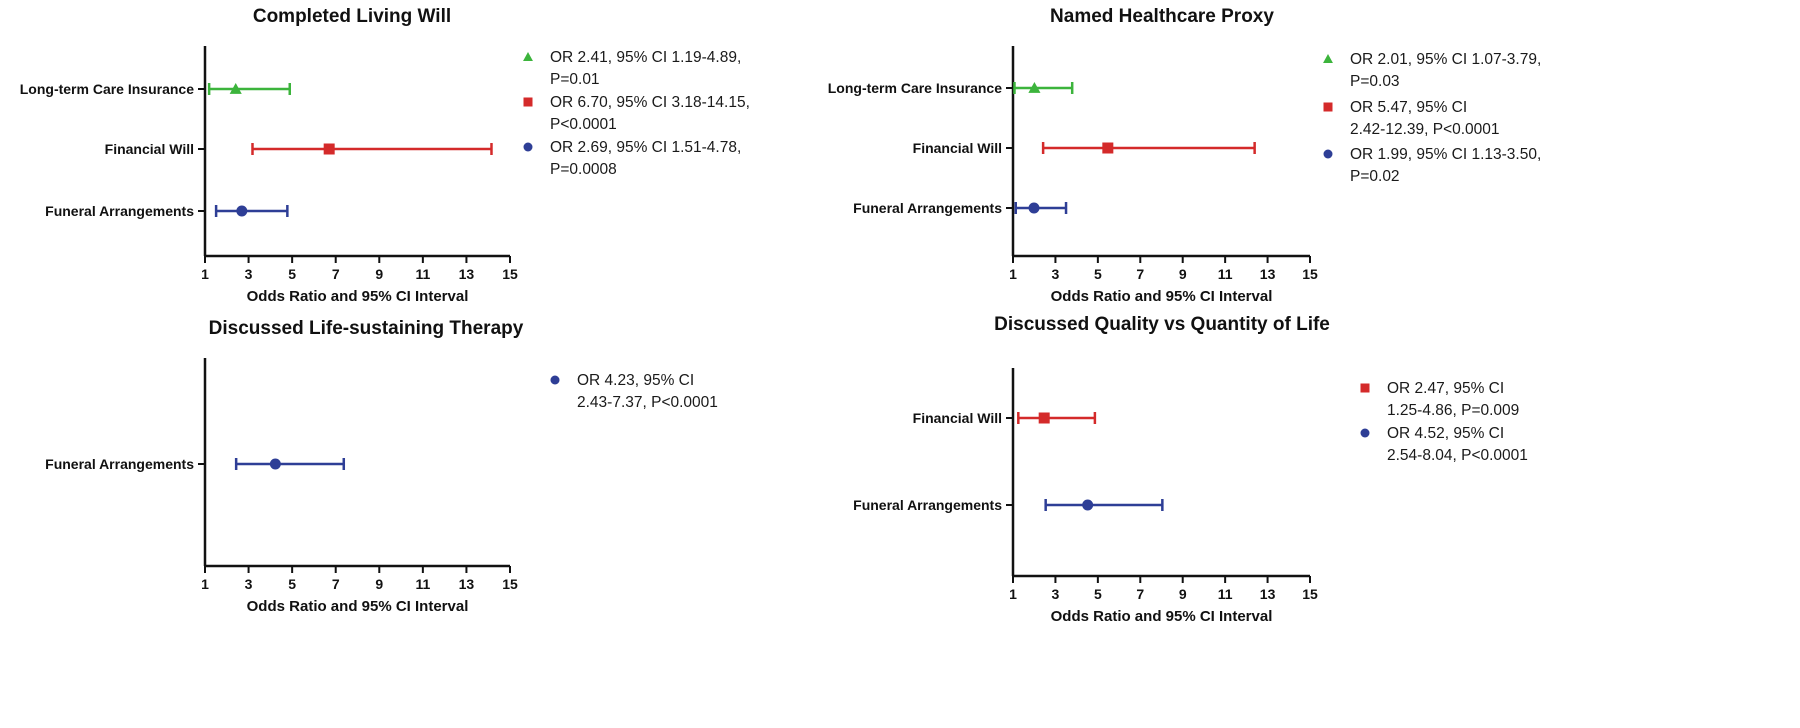 The width and height of the screenshot is (1800, 728). What do you see at coordinates (1375, 176) in the screenshot?
I see `legend-text: P=0.02` at bounding box center [1375, 176].